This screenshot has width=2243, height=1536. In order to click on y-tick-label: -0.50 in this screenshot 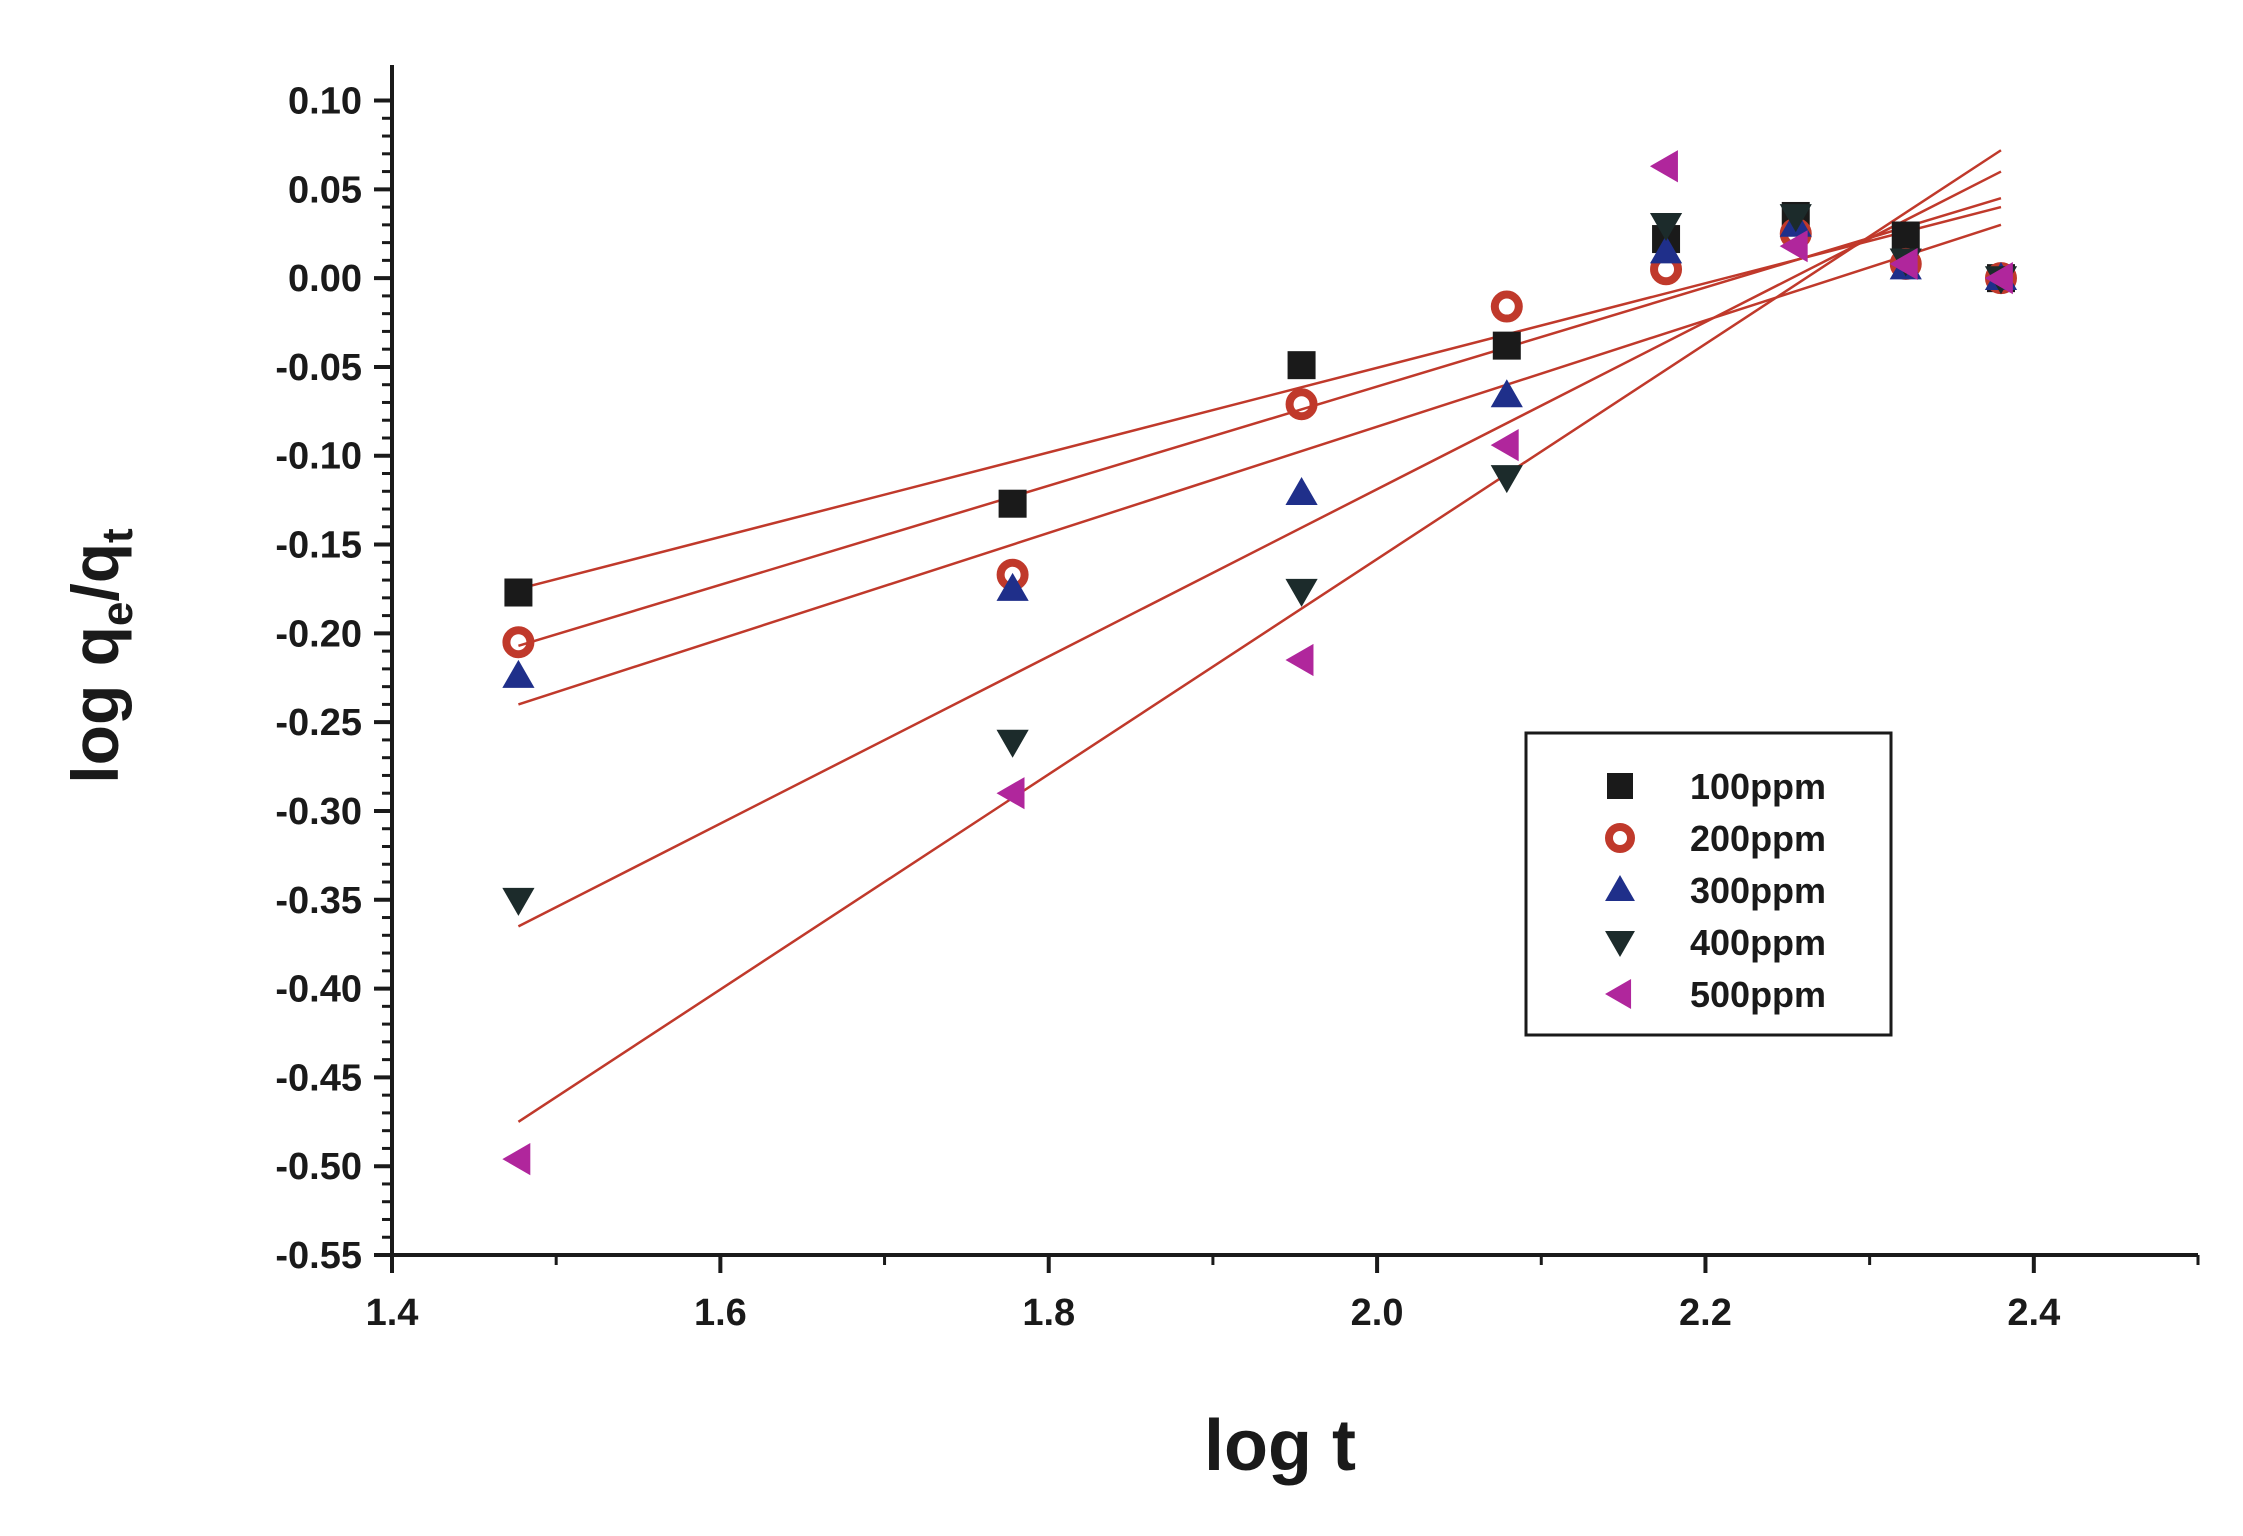, I will do `click(318, 1167)`.